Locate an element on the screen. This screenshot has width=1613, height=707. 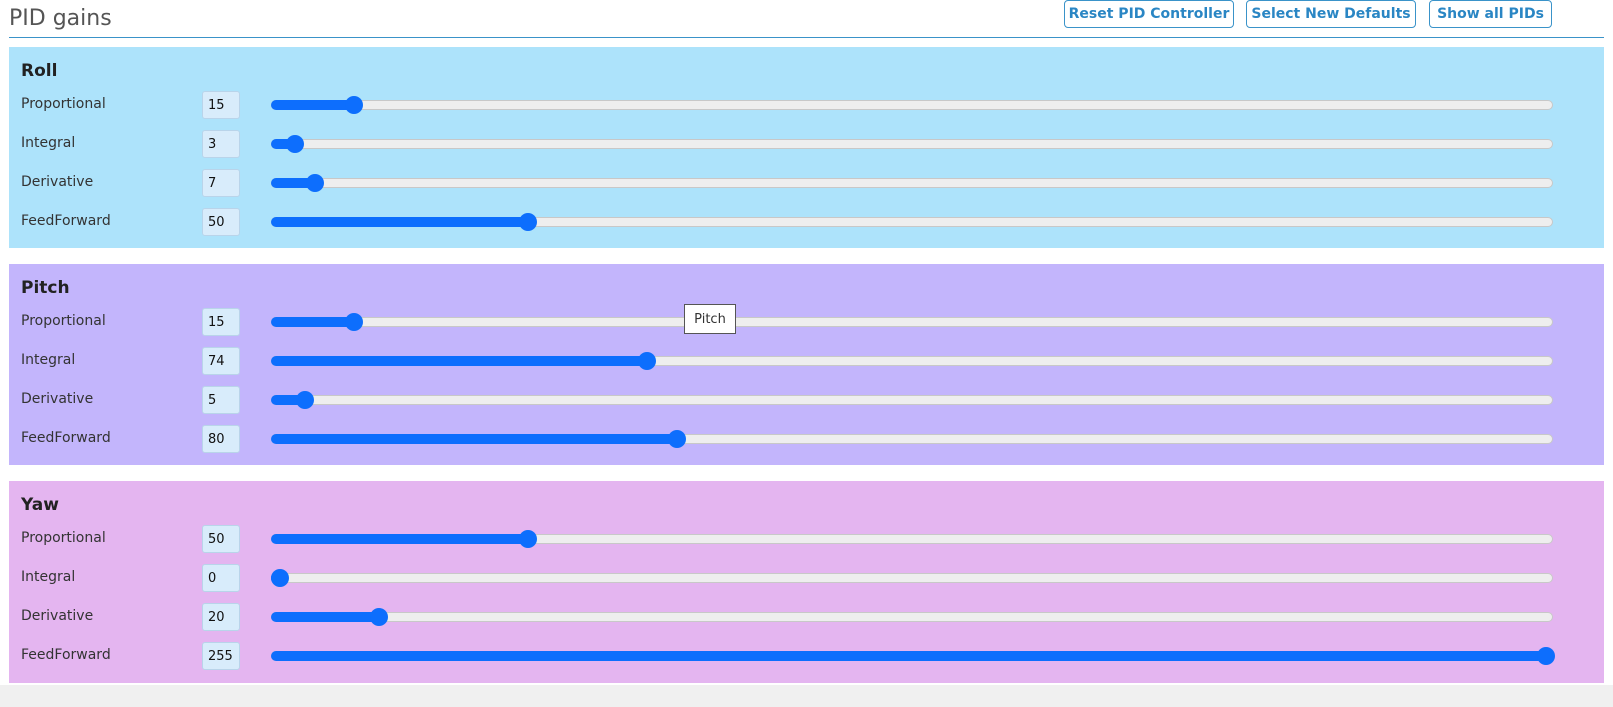
roll-derivative-input: 7 is located at coordinates (221, 183).